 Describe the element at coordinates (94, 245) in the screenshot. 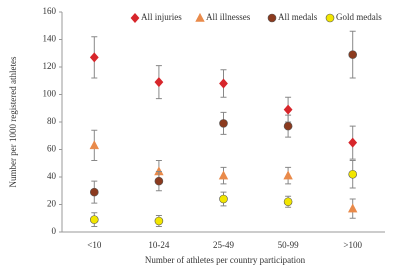

I see `x-tick-label: <10` at that location.